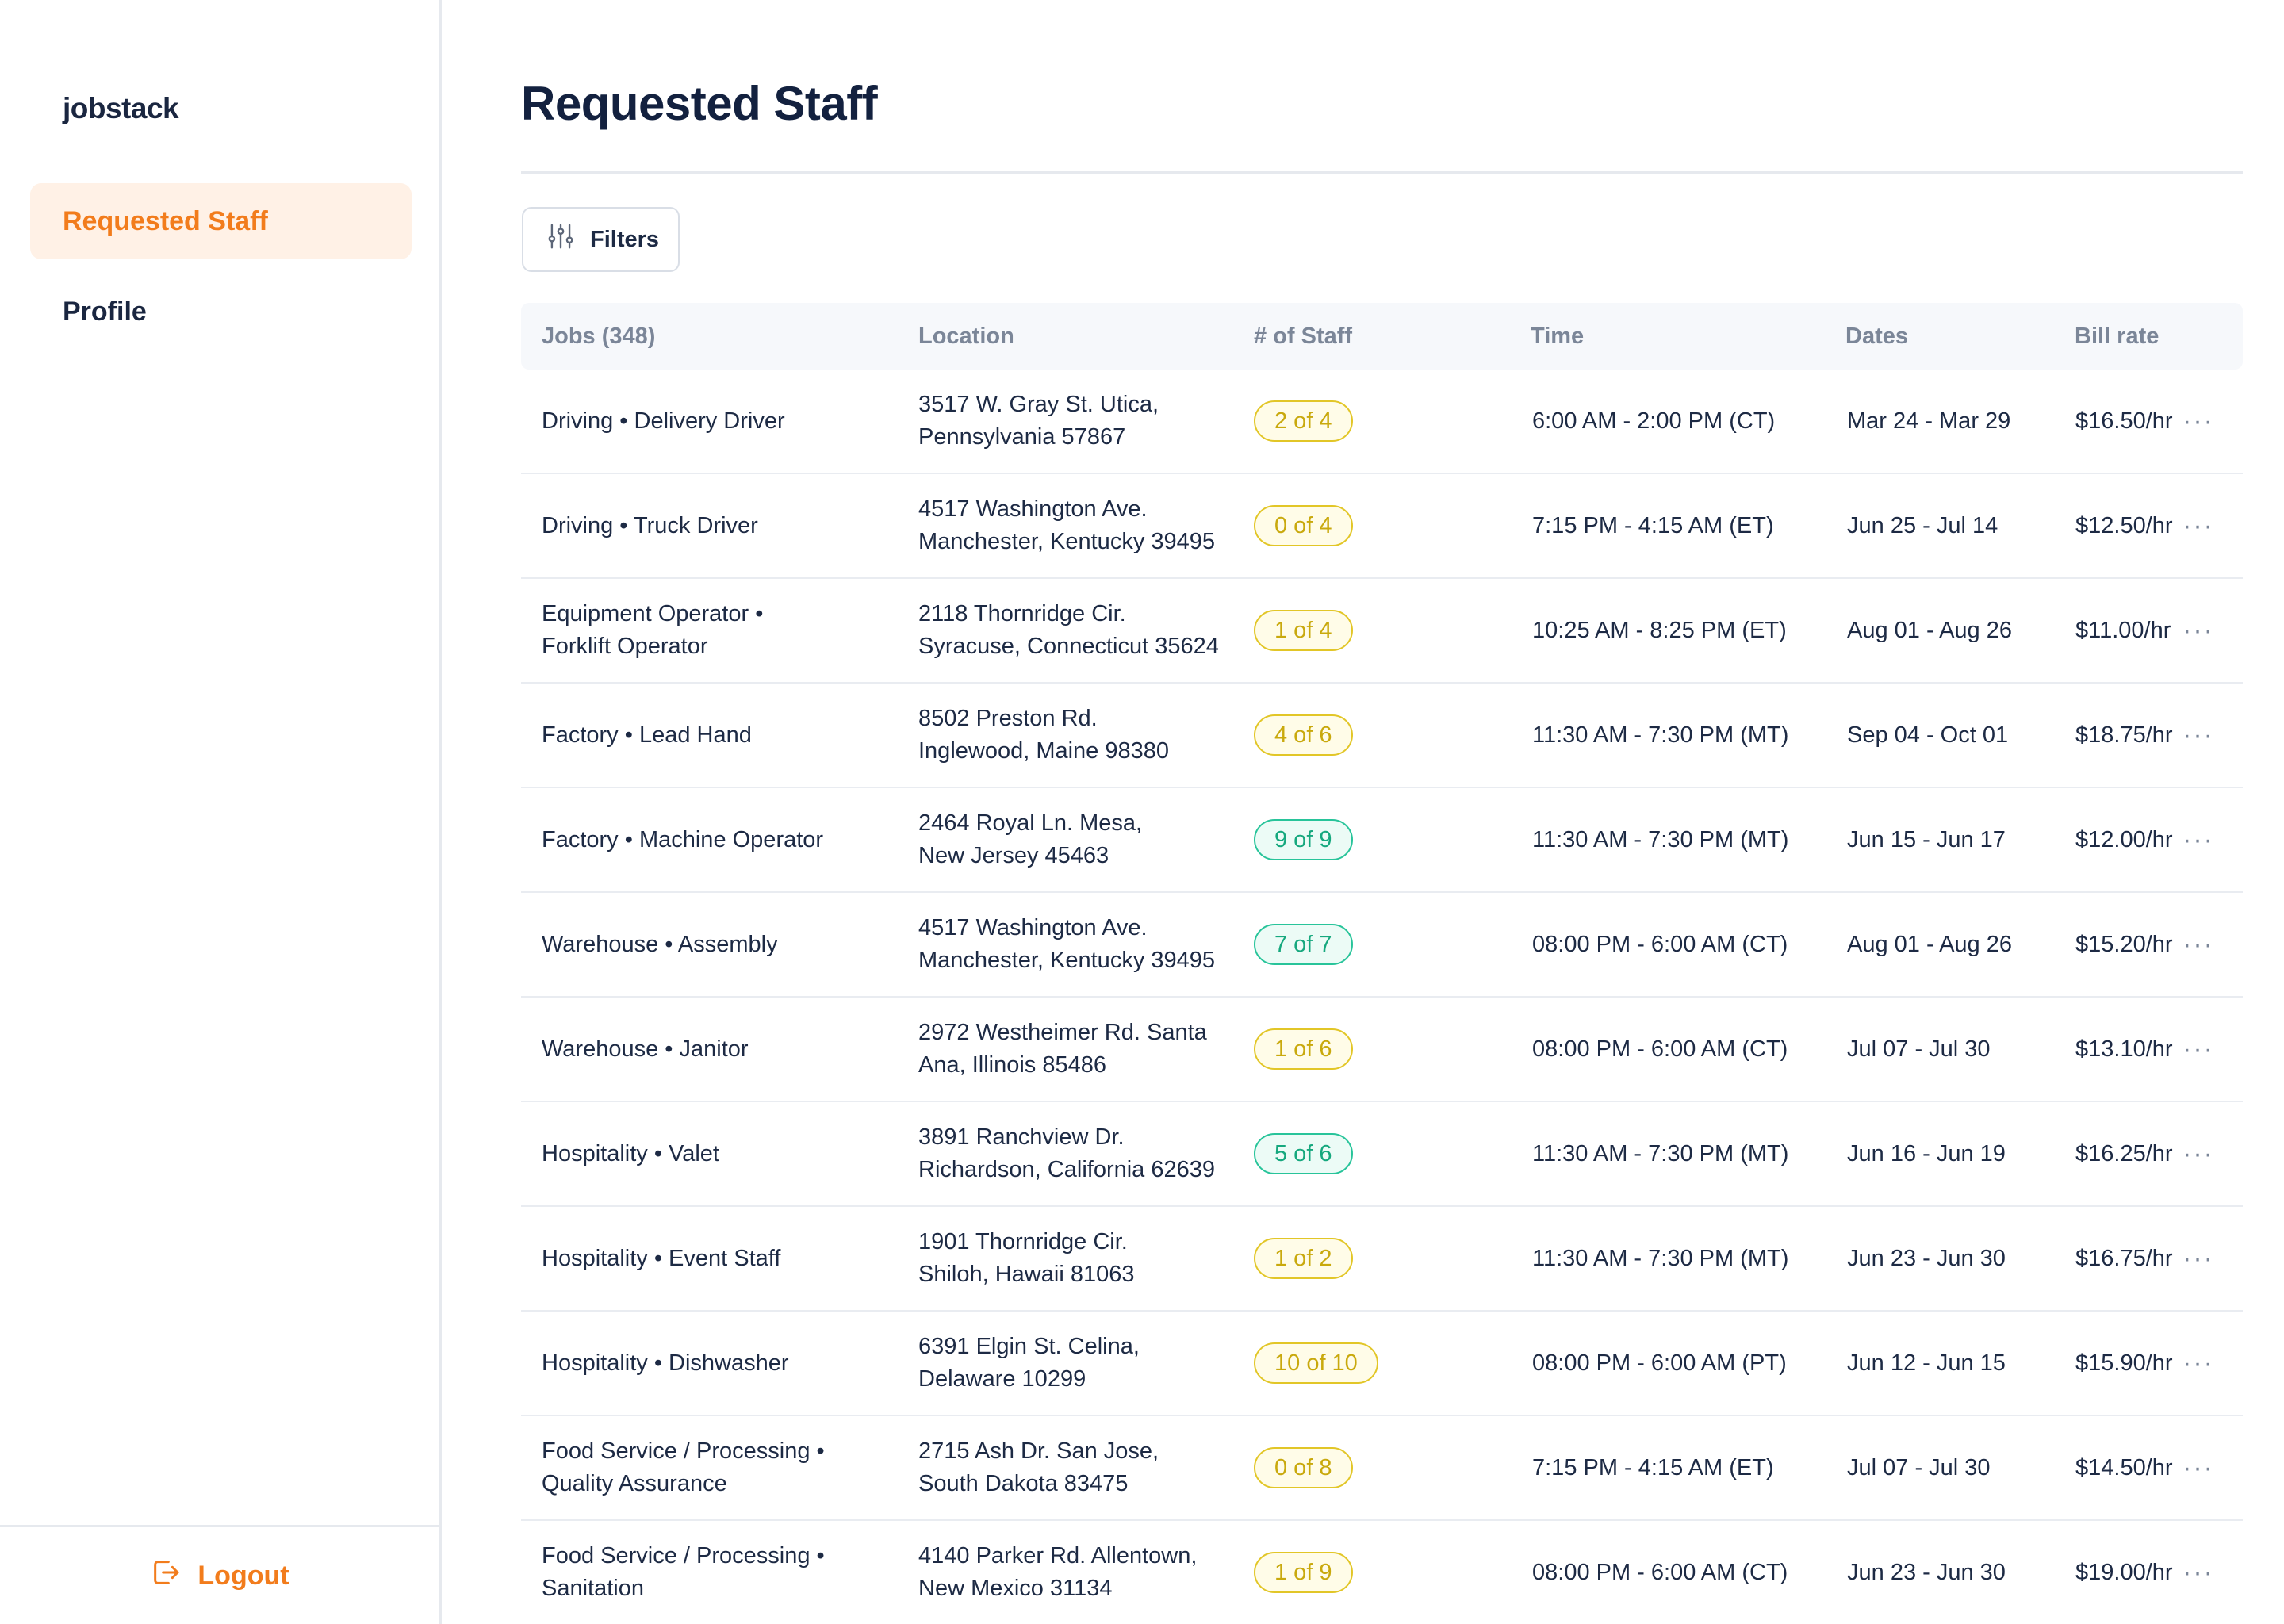  I want to click on sidebar-item-requested-staff: Requested Staff, so click(221, 221).